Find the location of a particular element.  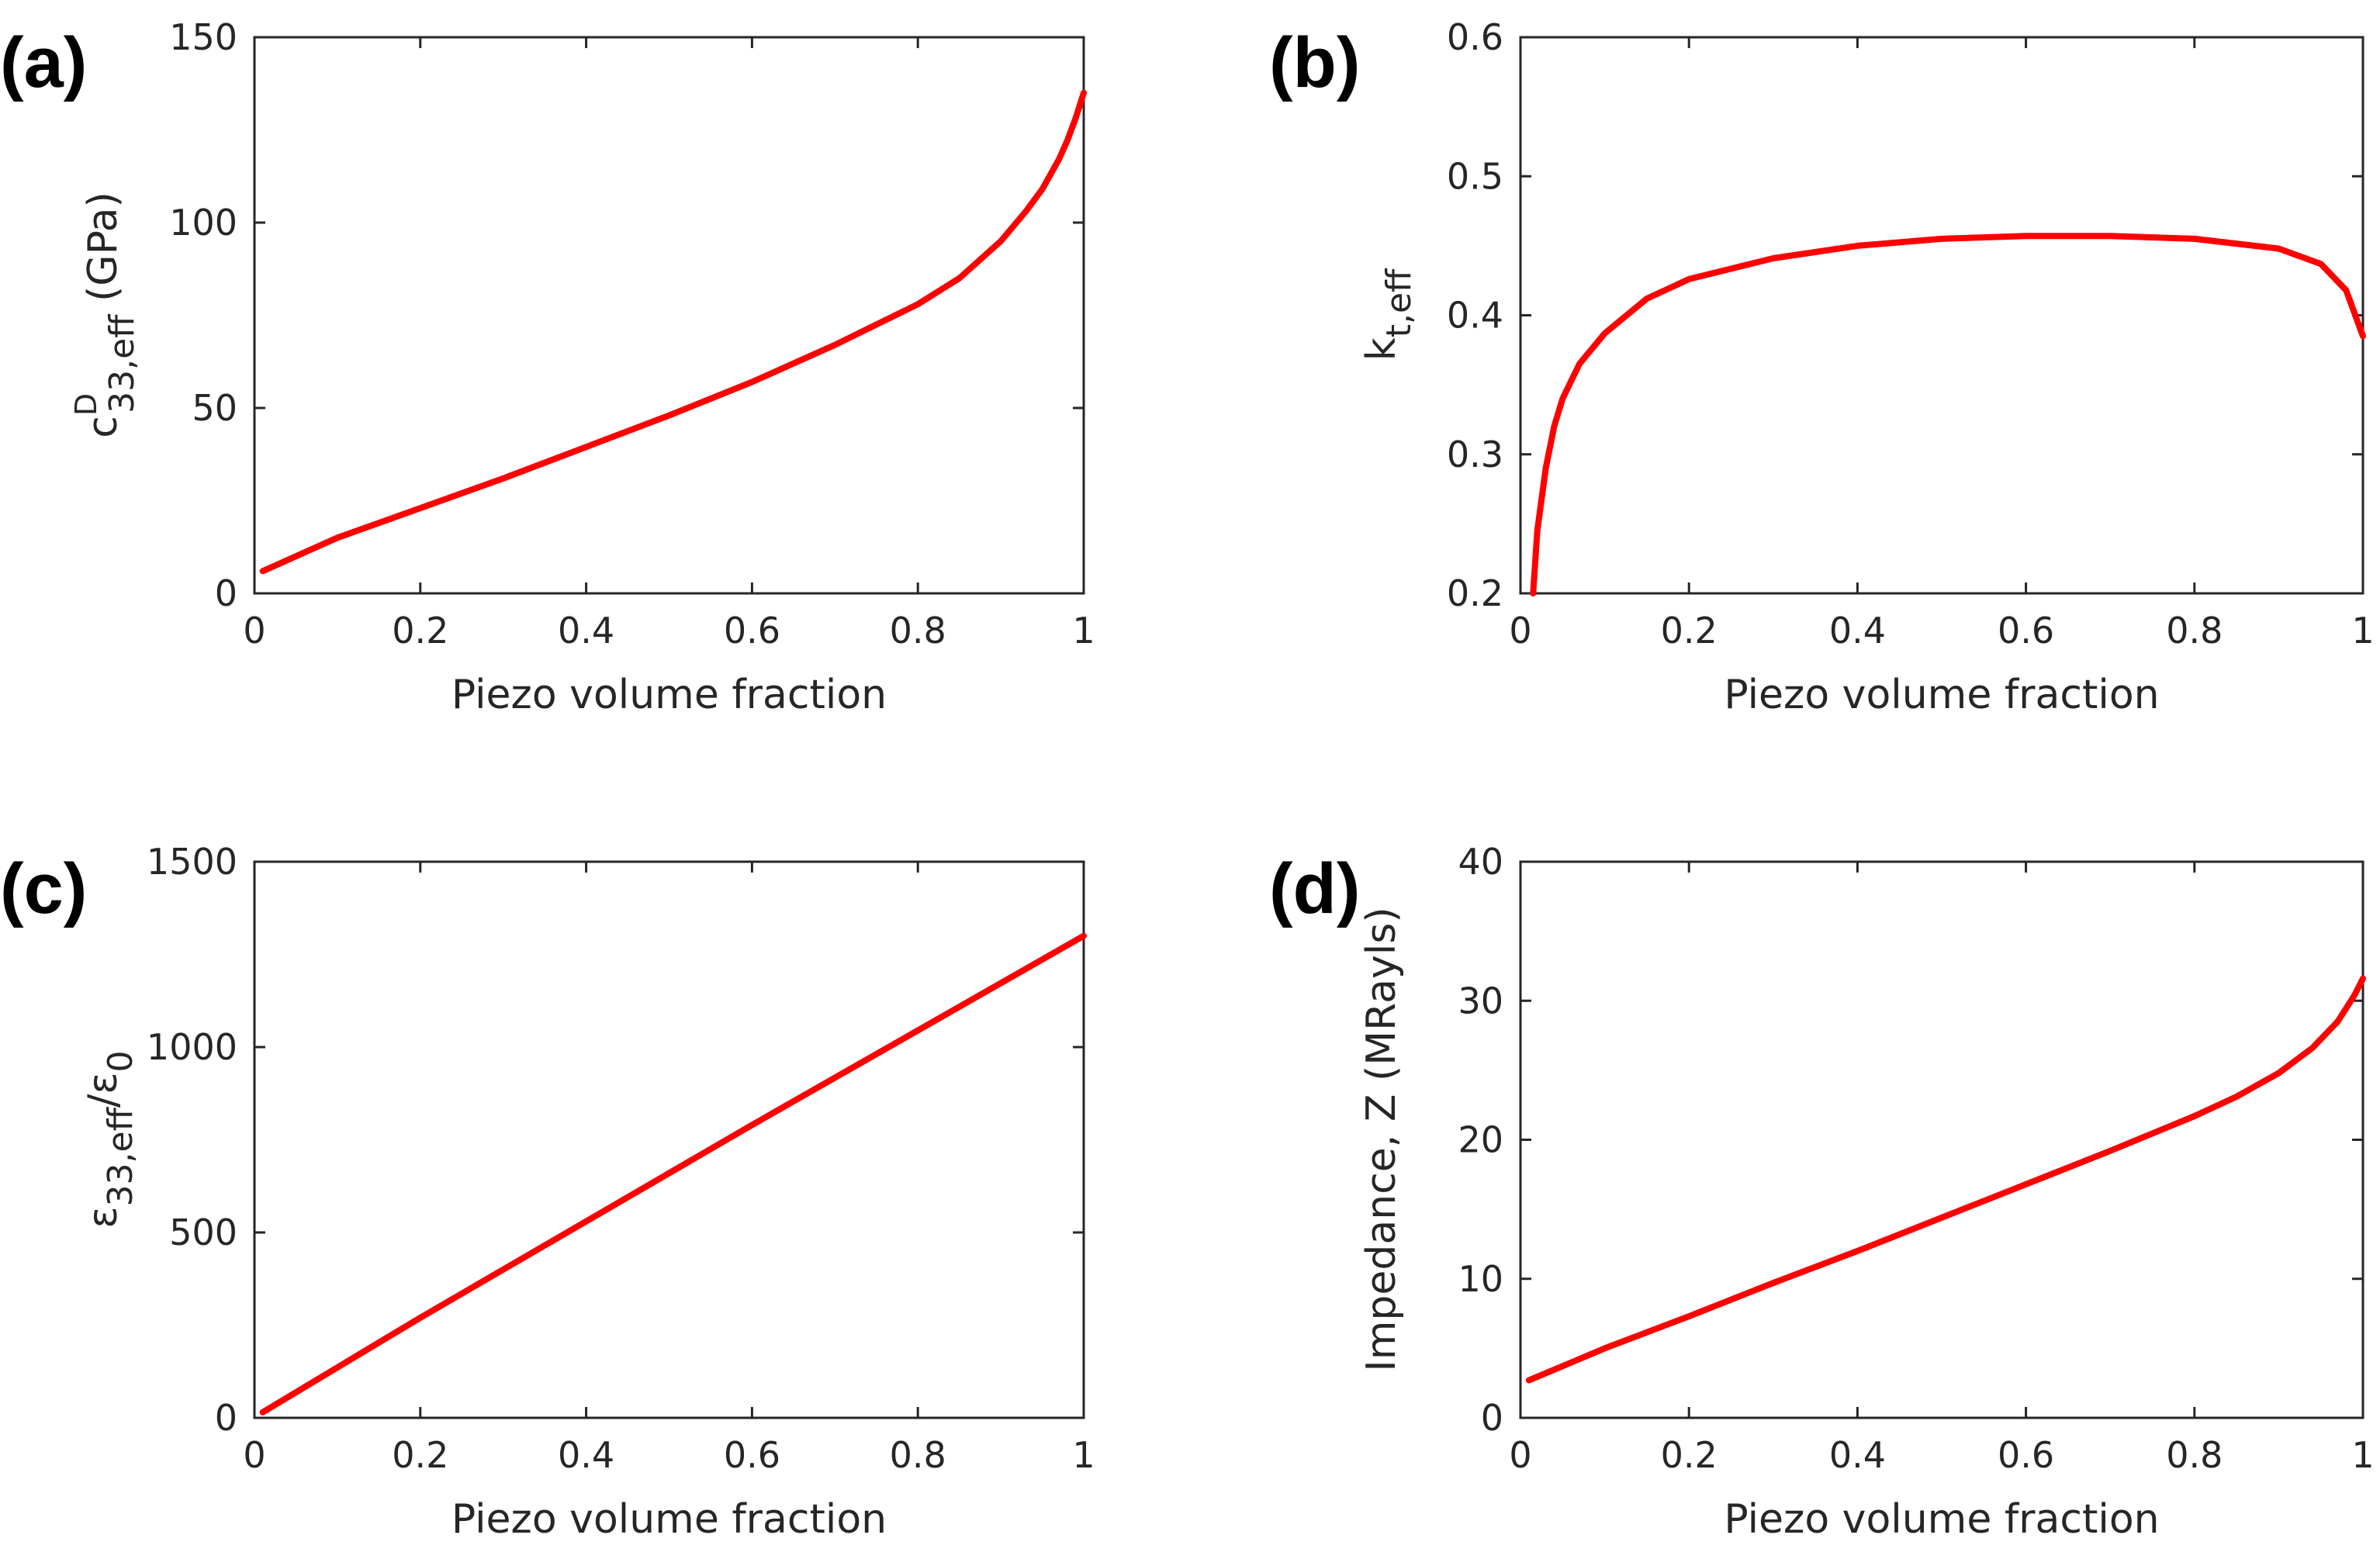

y-tick-label: 10 is located at coordinates (1480, 1279).